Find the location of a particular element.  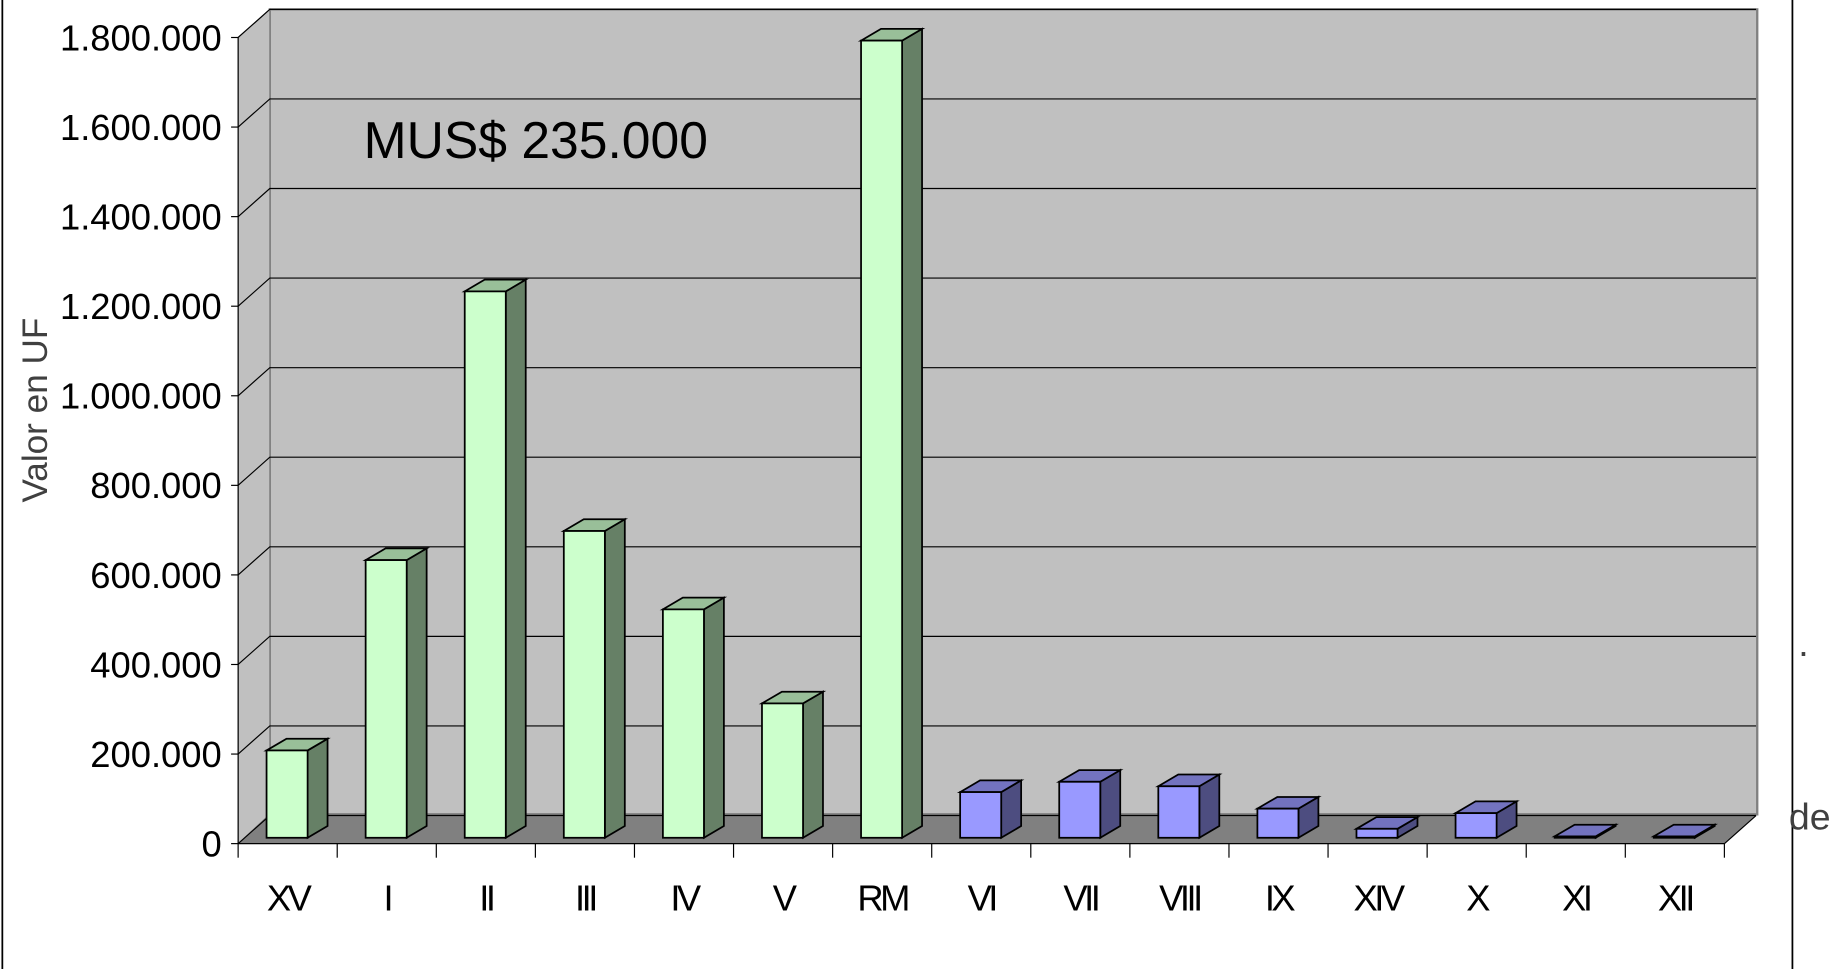

x-tick-label: II is located at coordinates (486, 897).